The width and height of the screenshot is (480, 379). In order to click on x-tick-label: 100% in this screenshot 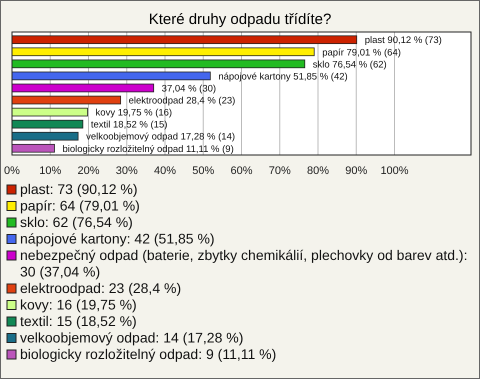, I will do `click(394, 170)`.